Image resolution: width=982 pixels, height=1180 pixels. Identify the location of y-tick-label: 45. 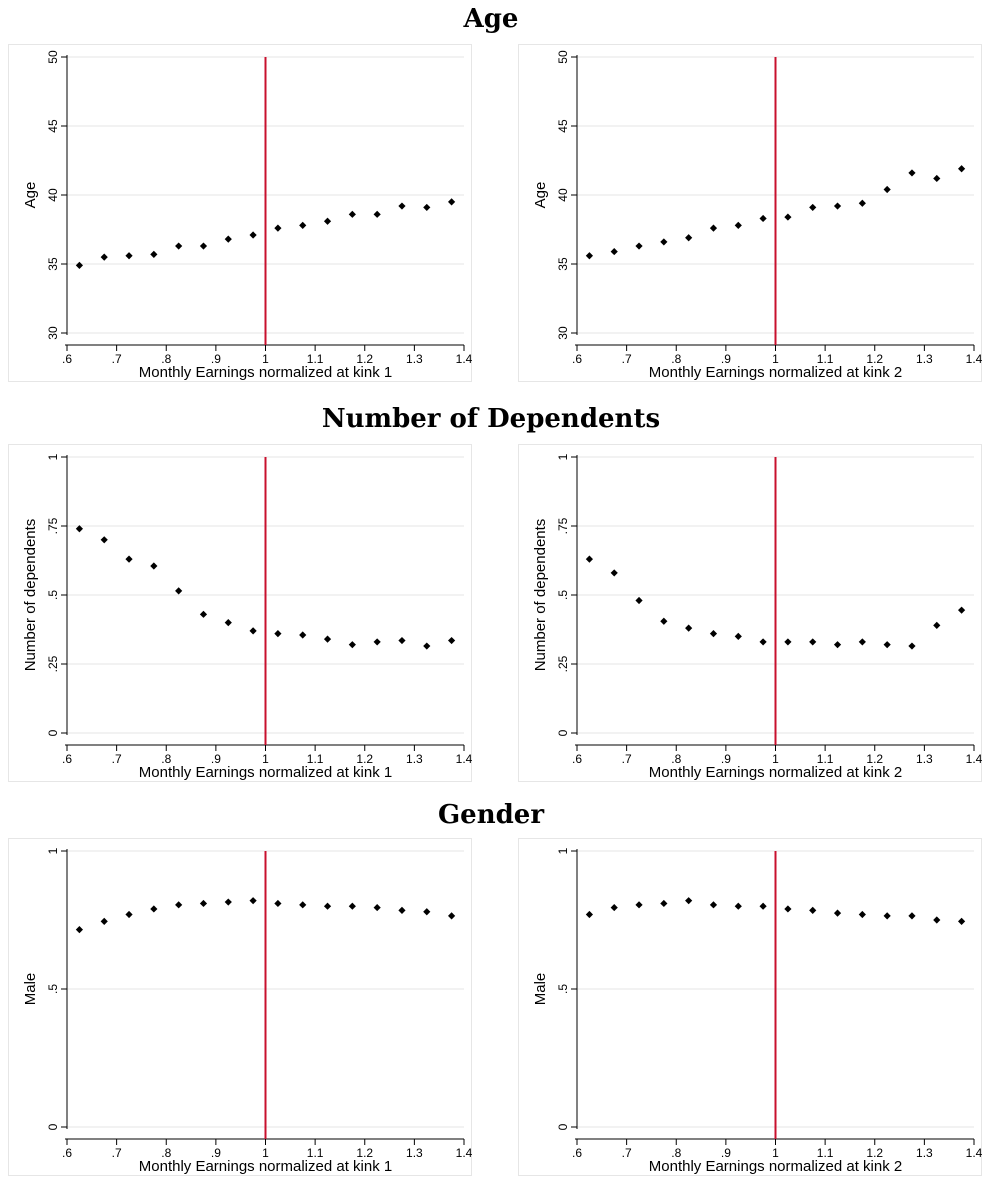
(53, 126).